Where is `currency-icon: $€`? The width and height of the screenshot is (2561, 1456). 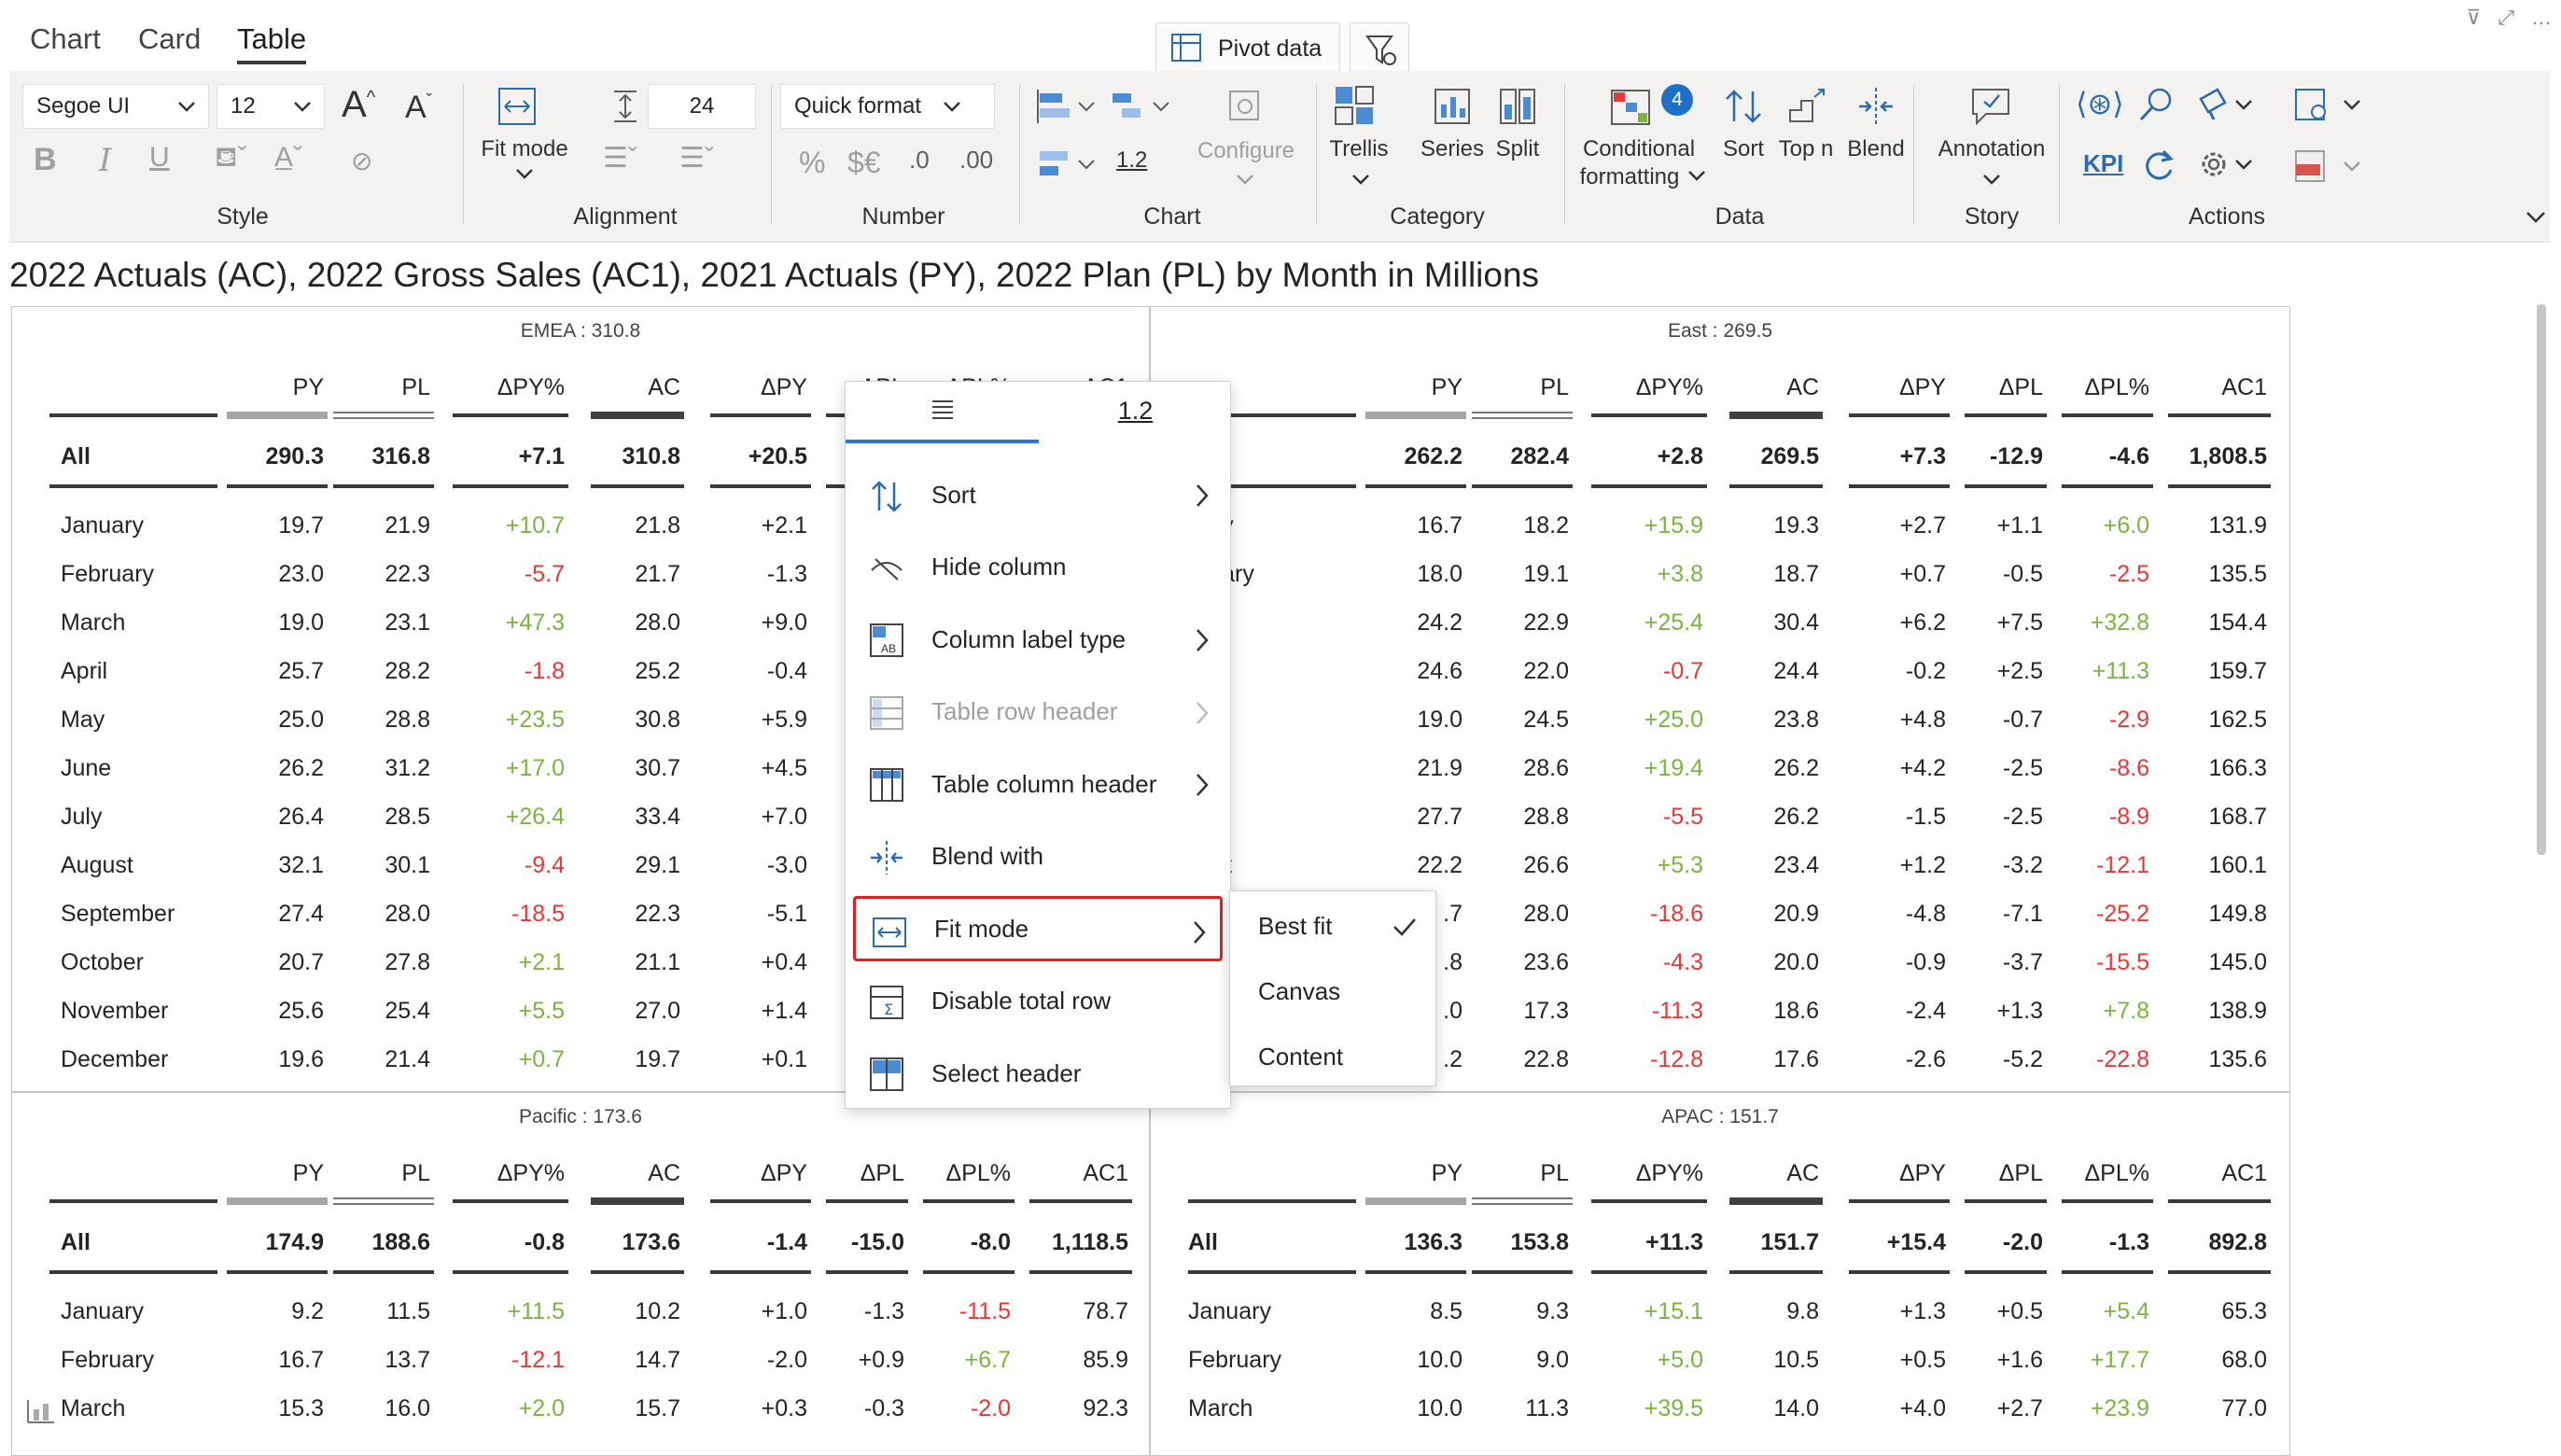 currency-icon: $€ is located at coordinates (864, 162).